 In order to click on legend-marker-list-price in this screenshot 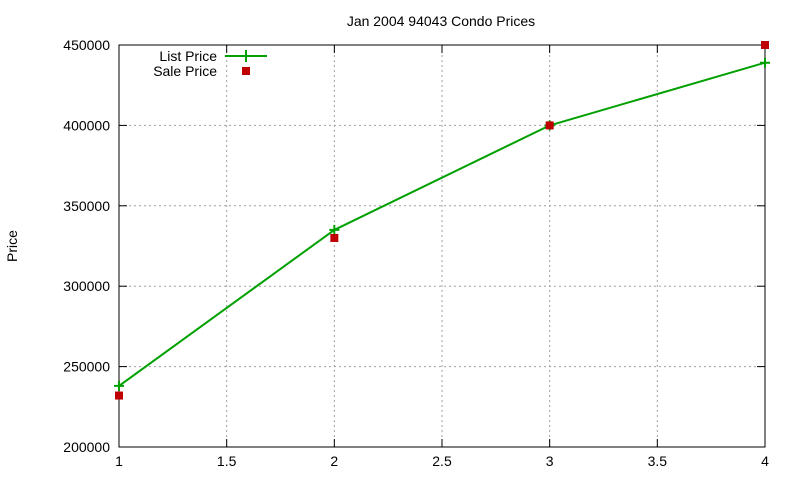, I will do `click(246, 56)`.